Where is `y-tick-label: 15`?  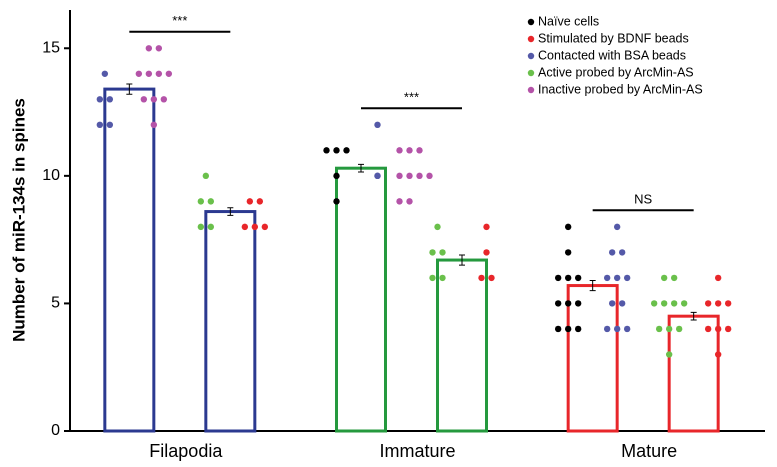
y-tick-label: 15 is located at coordinates (51, 47).